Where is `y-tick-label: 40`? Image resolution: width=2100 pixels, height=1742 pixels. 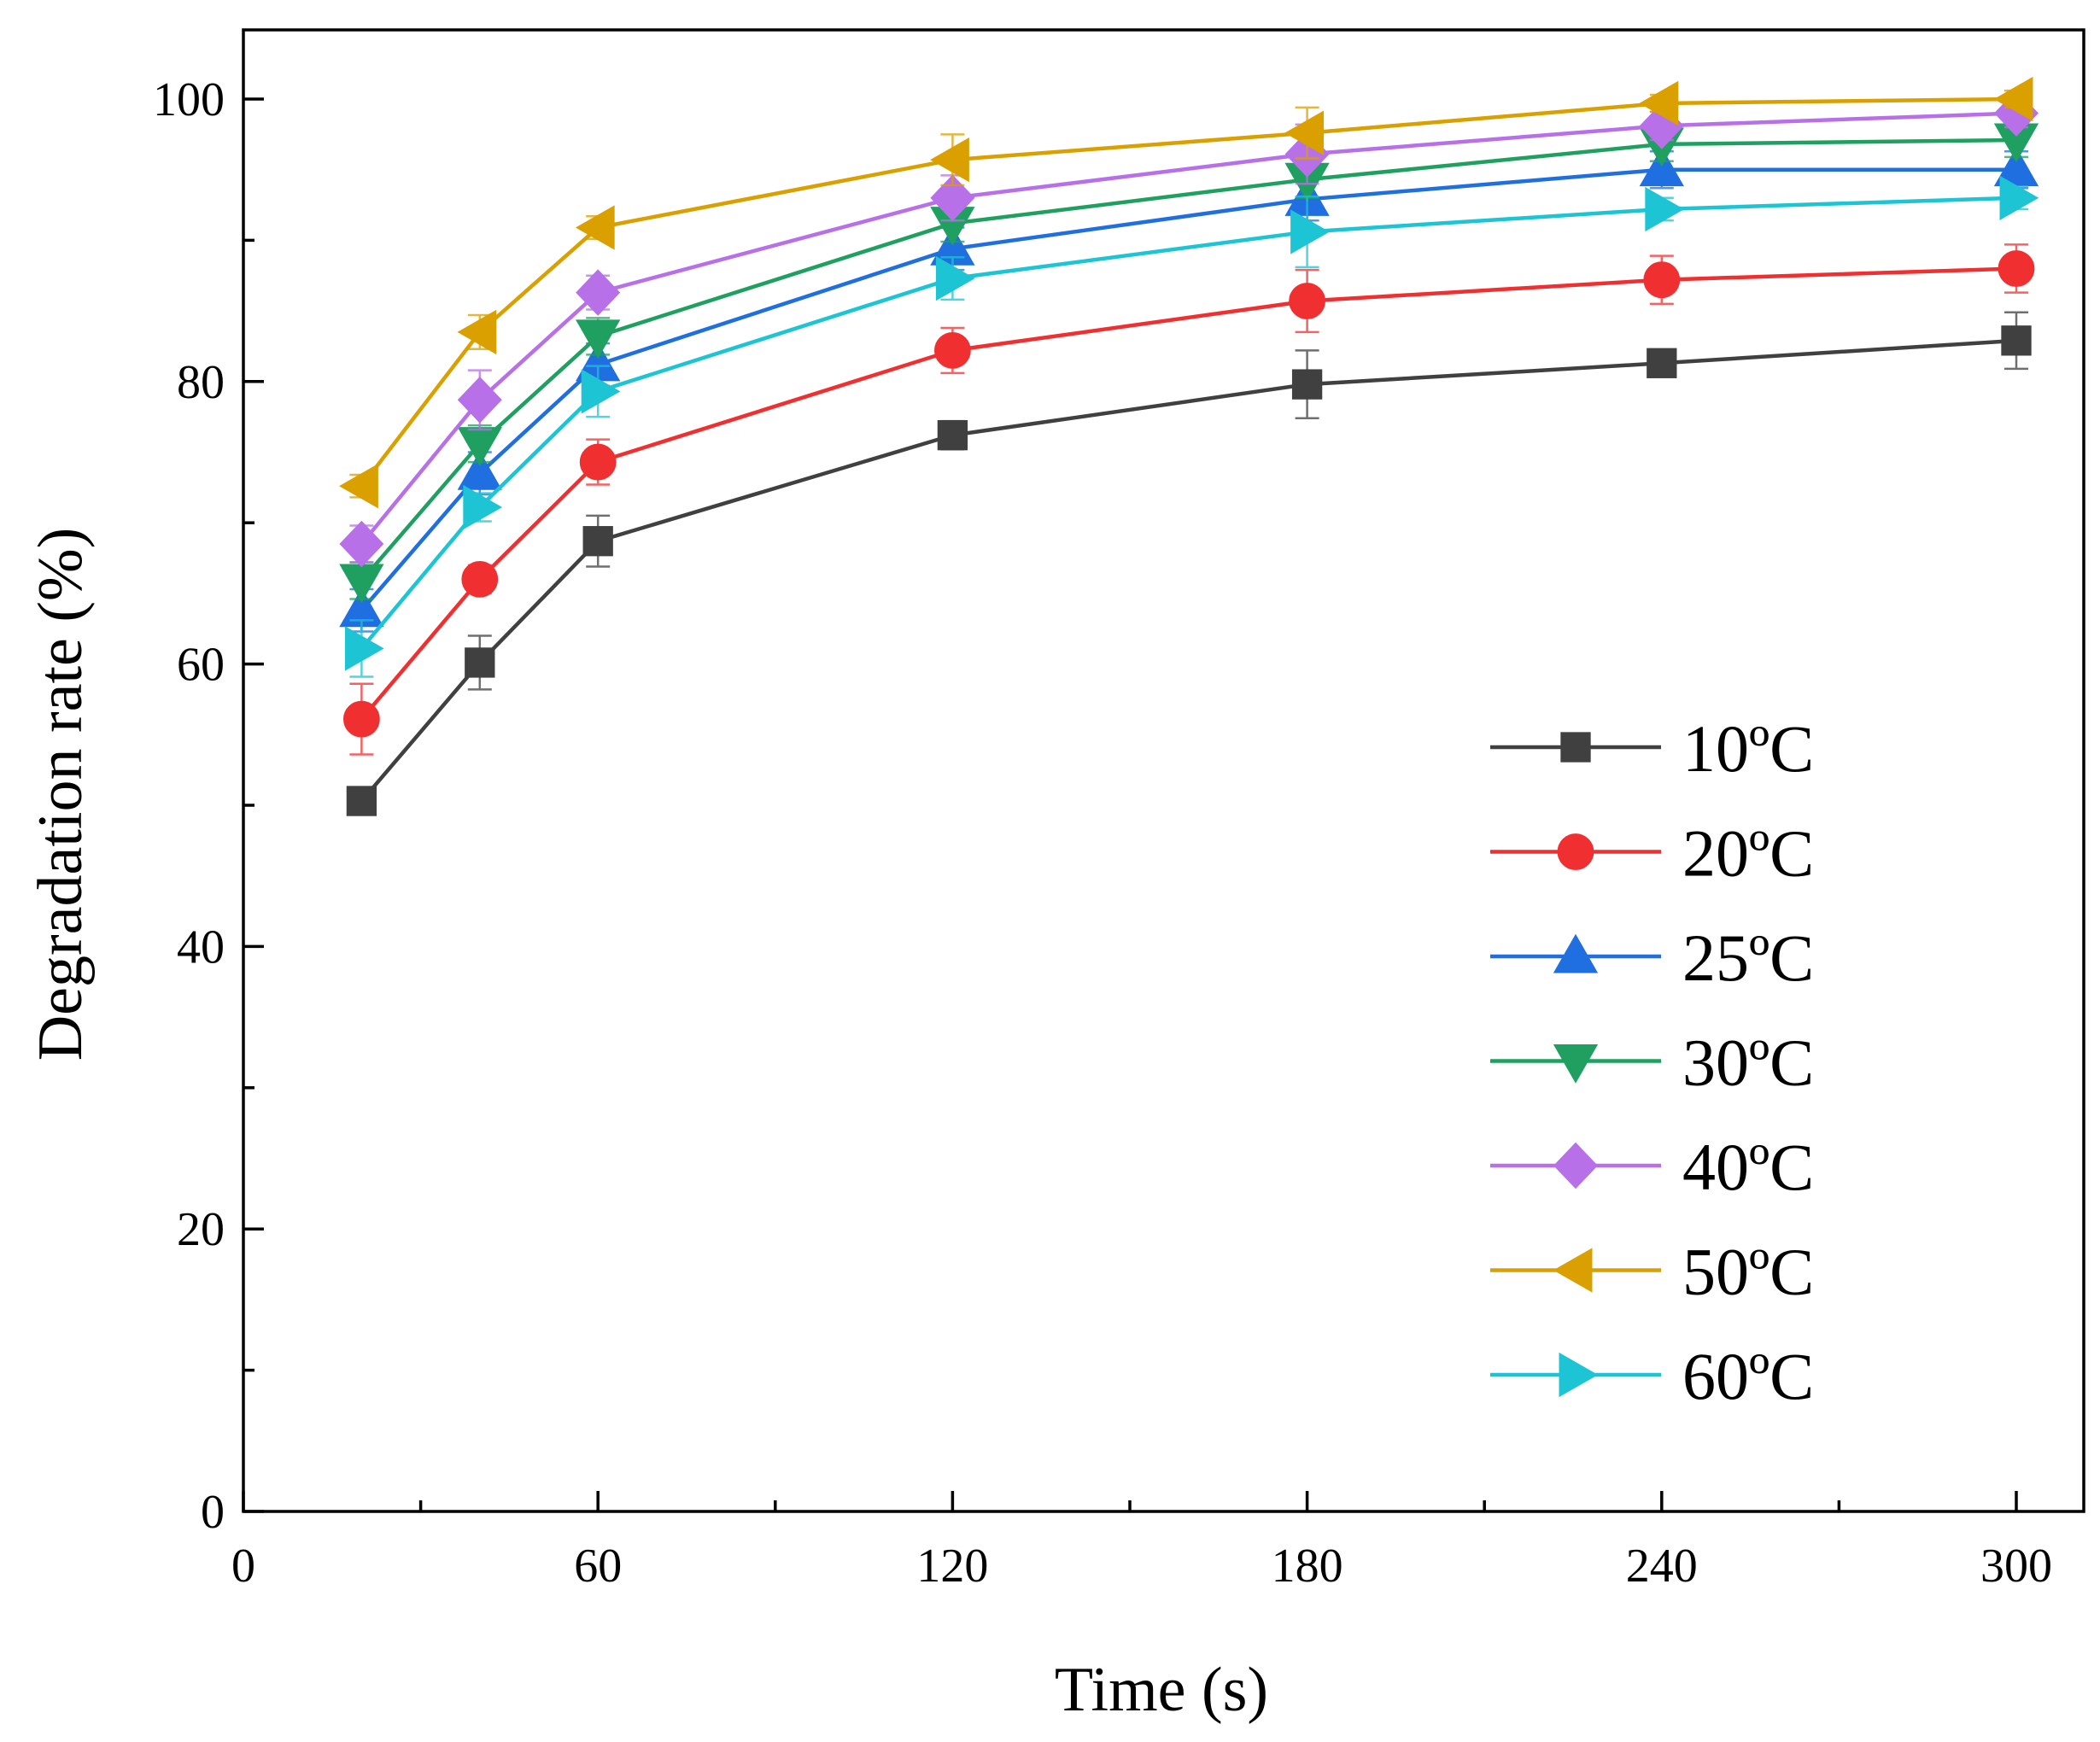
y-tick-label: 40 is located at coordinates (201, 947).